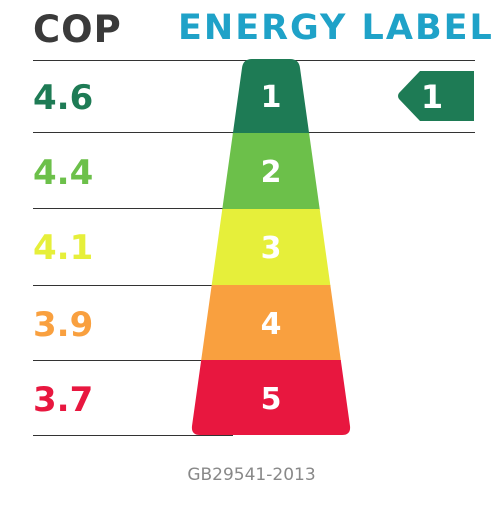 This screenshot has width=503, height=527. I want to click on standard-code: GB29541-2013, so click(251, 475).